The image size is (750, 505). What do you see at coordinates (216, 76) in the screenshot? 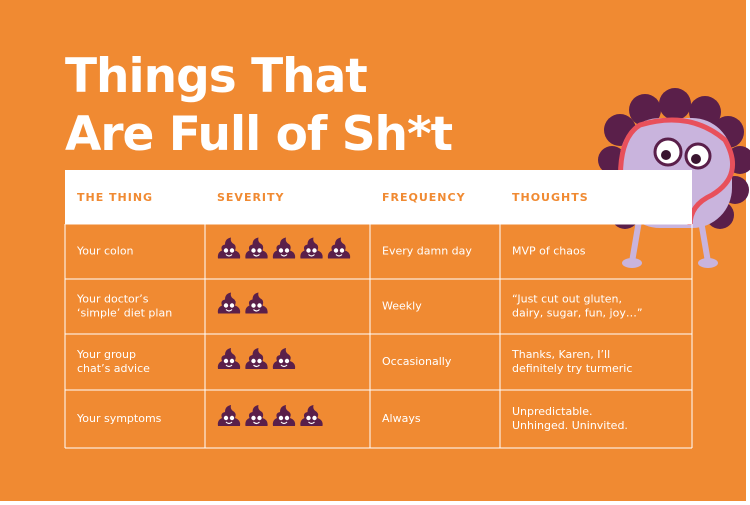
I see `title-line: Things That` at bounding box center [216, 76].